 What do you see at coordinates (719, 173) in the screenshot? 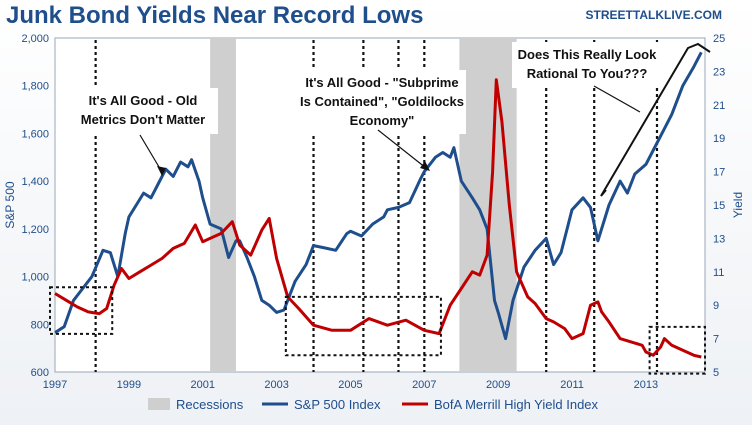
I see `y-right-tick-label: 17` at bounding box center [719, 173].